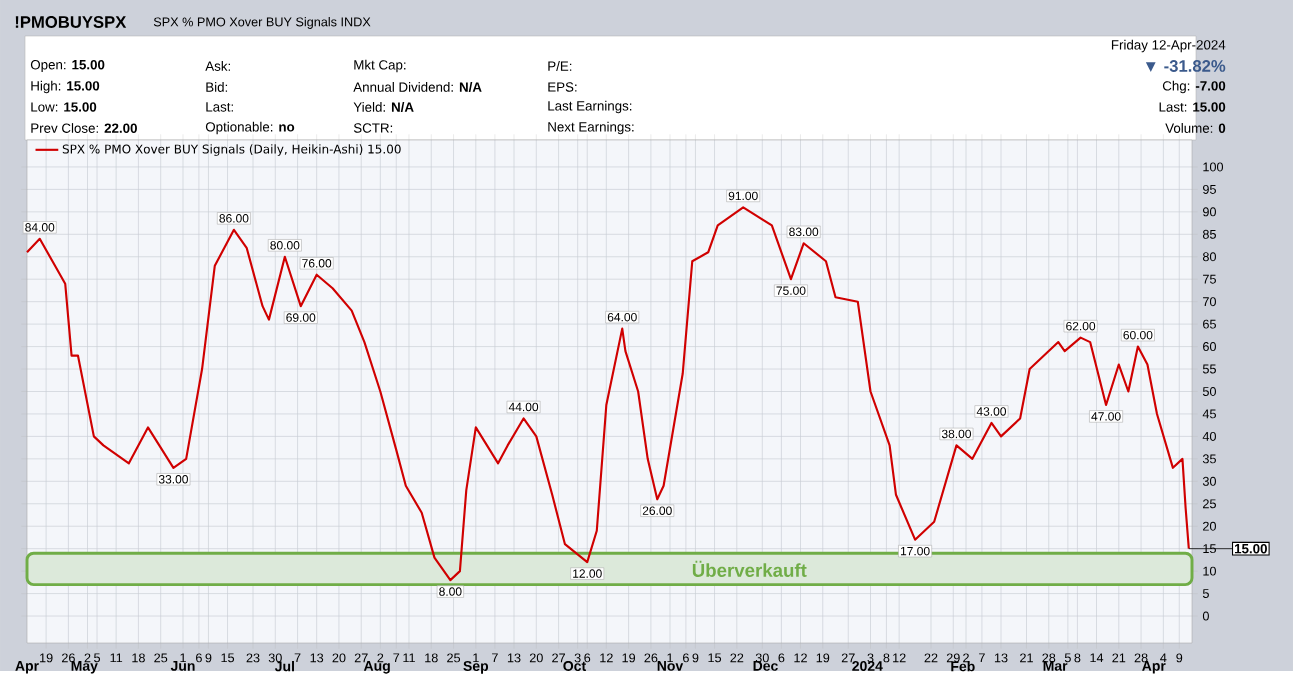 This screenshot has width=1293, height=678. What do you see at coordinates (1250, 548) in the screenshot?
I see `annotation: 15.00` at bounding box center [1250, 548].